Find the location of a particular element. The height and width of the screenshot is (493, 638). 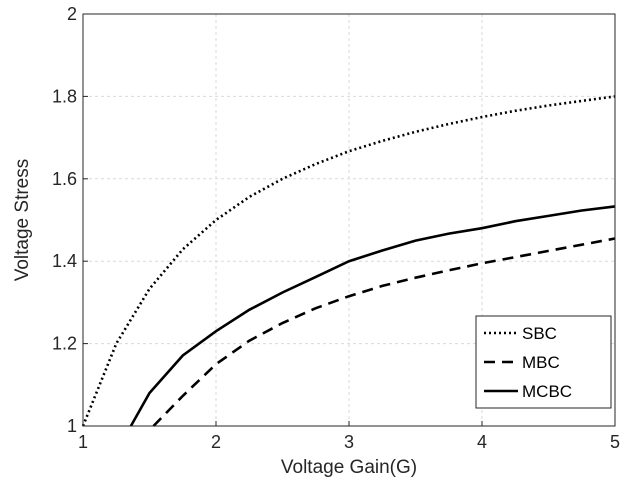

legend-label: MBC is located at coordinates (541, 362).